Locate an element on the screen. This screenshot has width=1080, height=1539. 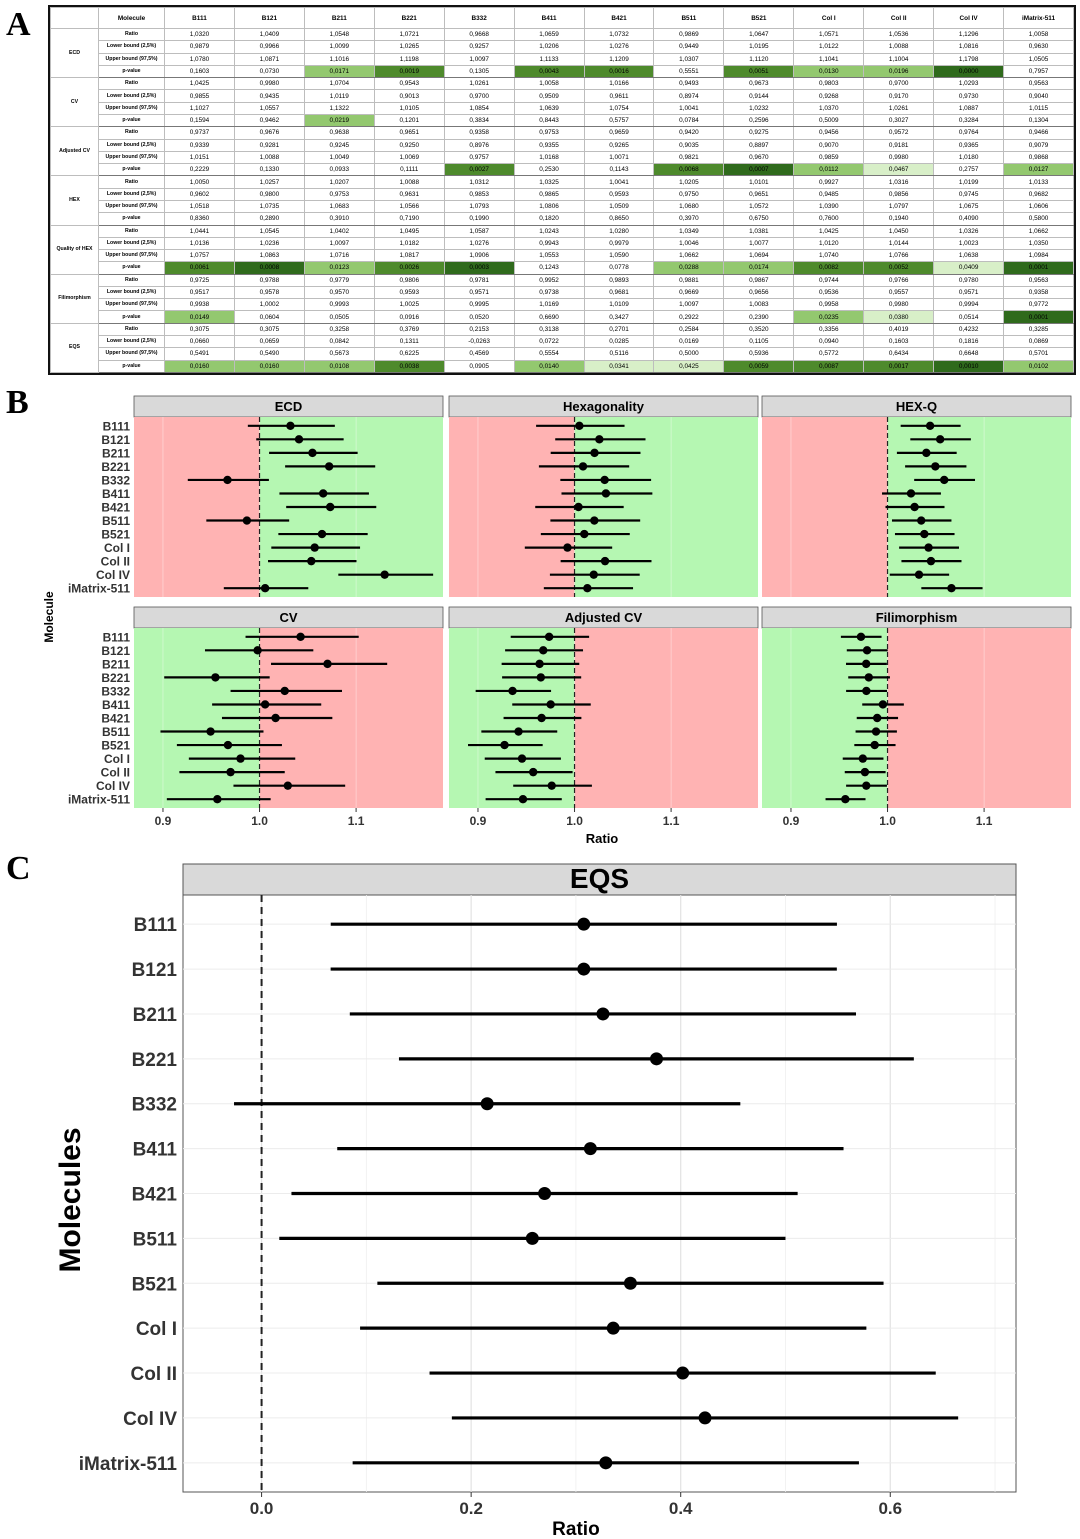
table-cell: 1,0151 is located at coordinates (199, 157).